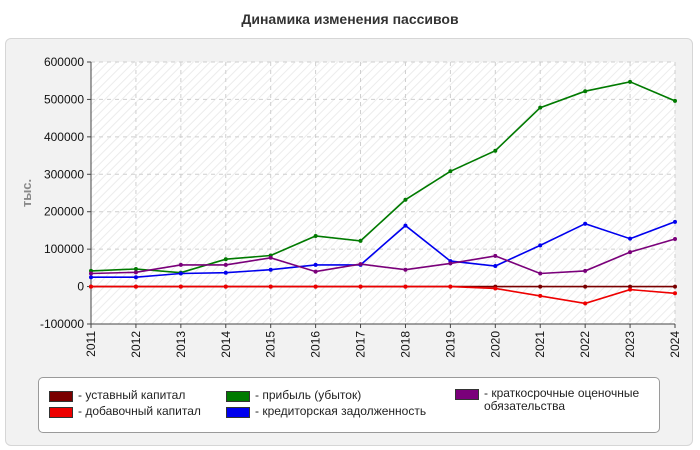  Describe the element at coordinates (80, 287) in the screenshot. I see `y-tick-label: 0` at that location.